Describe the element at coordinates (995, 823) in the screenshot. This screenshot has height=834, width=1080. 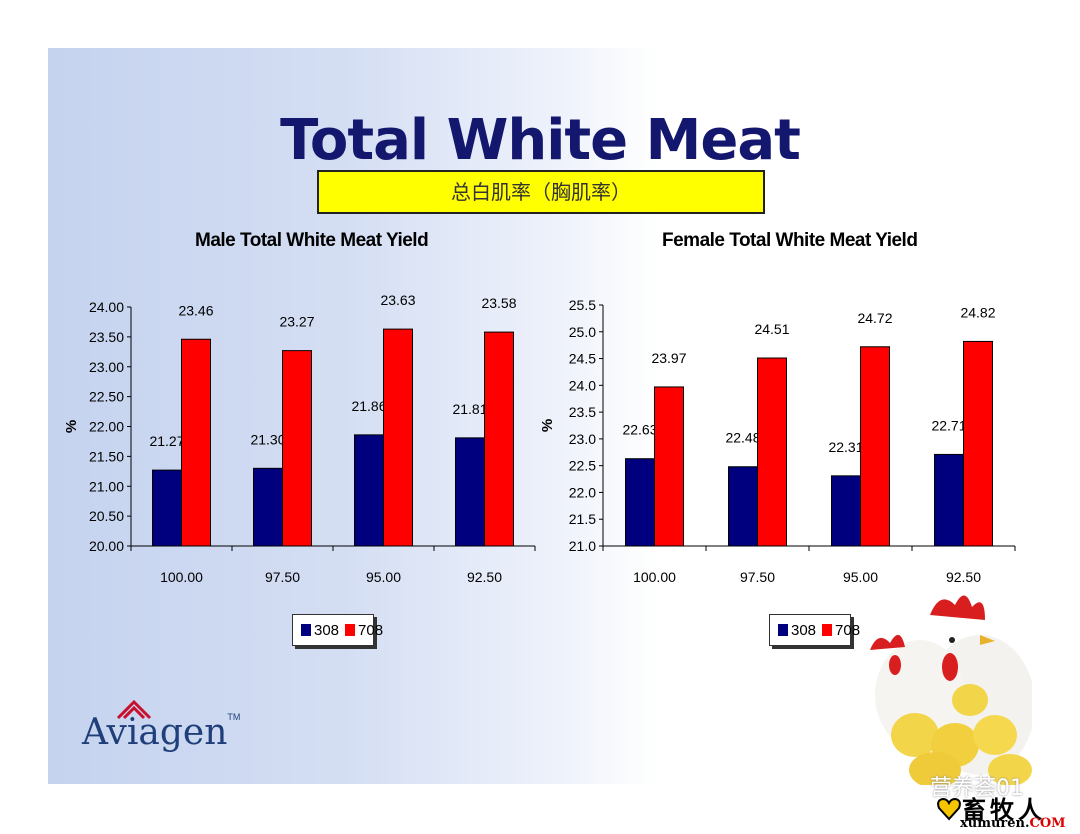
I see `watermark-url-main: xumuren.` at that location.